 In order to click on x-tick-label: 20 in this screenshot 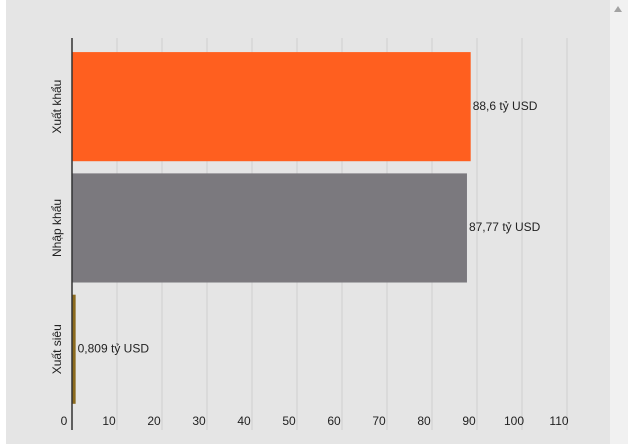, I will do `click(154, 421)`.